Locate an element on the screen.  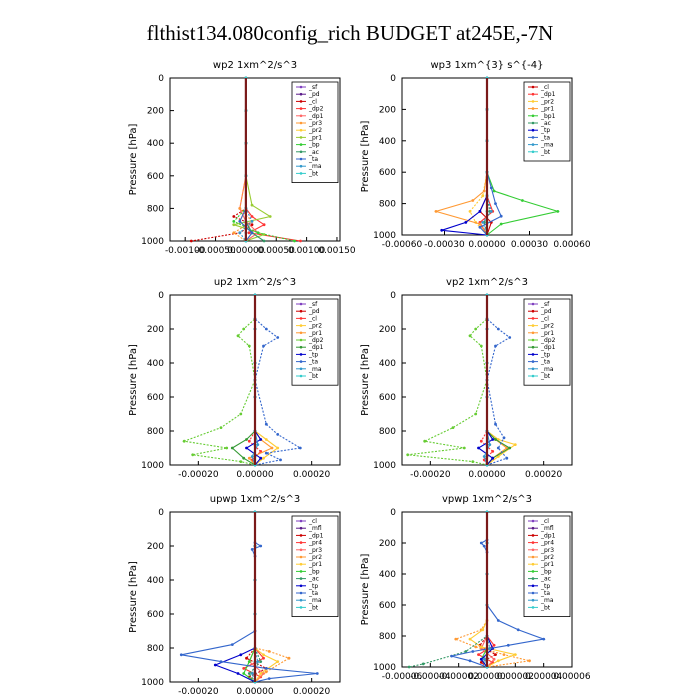
x-tick-label: 0.00020 is located at coordinates (543, 475).